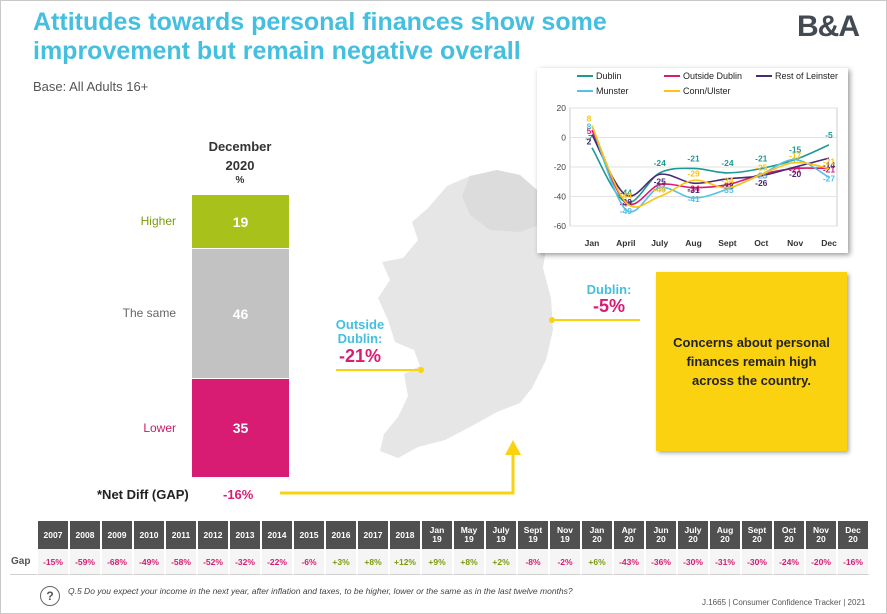 The height and width of the screenshot is (614, 887). Describe the element at coordinates (660, 190) in the screenshot. I see `data-label: -40` at that location.